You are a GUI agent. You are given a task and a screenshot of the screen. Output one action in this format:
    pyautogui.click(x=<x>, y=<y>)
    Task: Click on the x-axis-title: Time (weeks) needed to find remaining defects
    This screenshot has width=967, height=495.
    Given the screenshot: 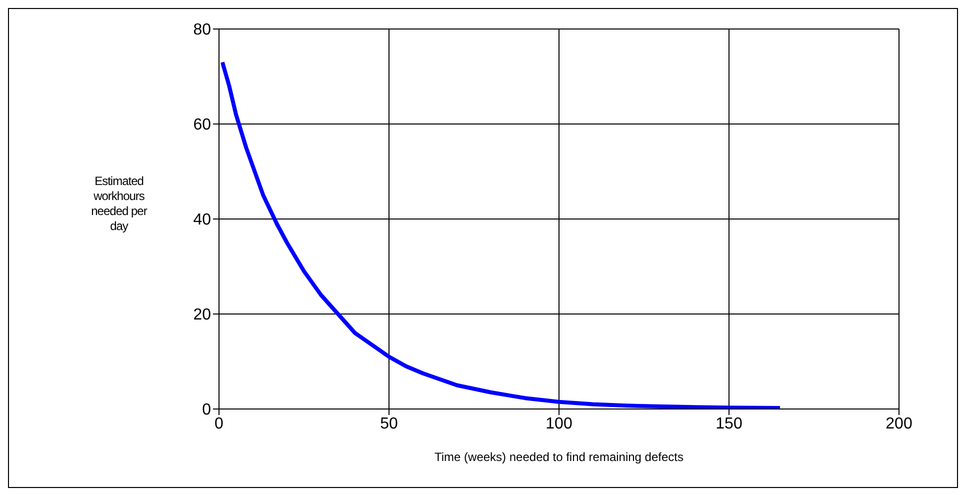 What is the action you would take?
    pyautogui.click(x=559, y=457)
    